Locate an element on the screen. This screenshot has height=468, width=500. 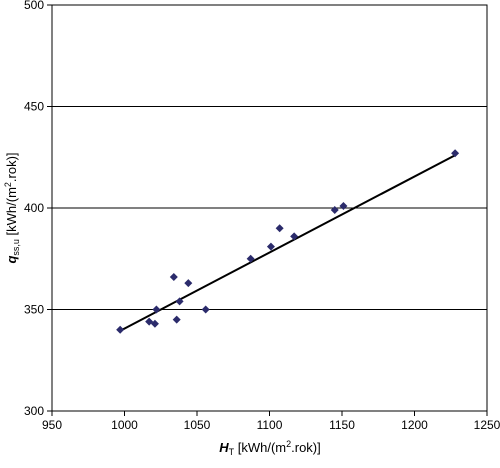
y-tick-label: 350 is located at coordinates (34, 310).